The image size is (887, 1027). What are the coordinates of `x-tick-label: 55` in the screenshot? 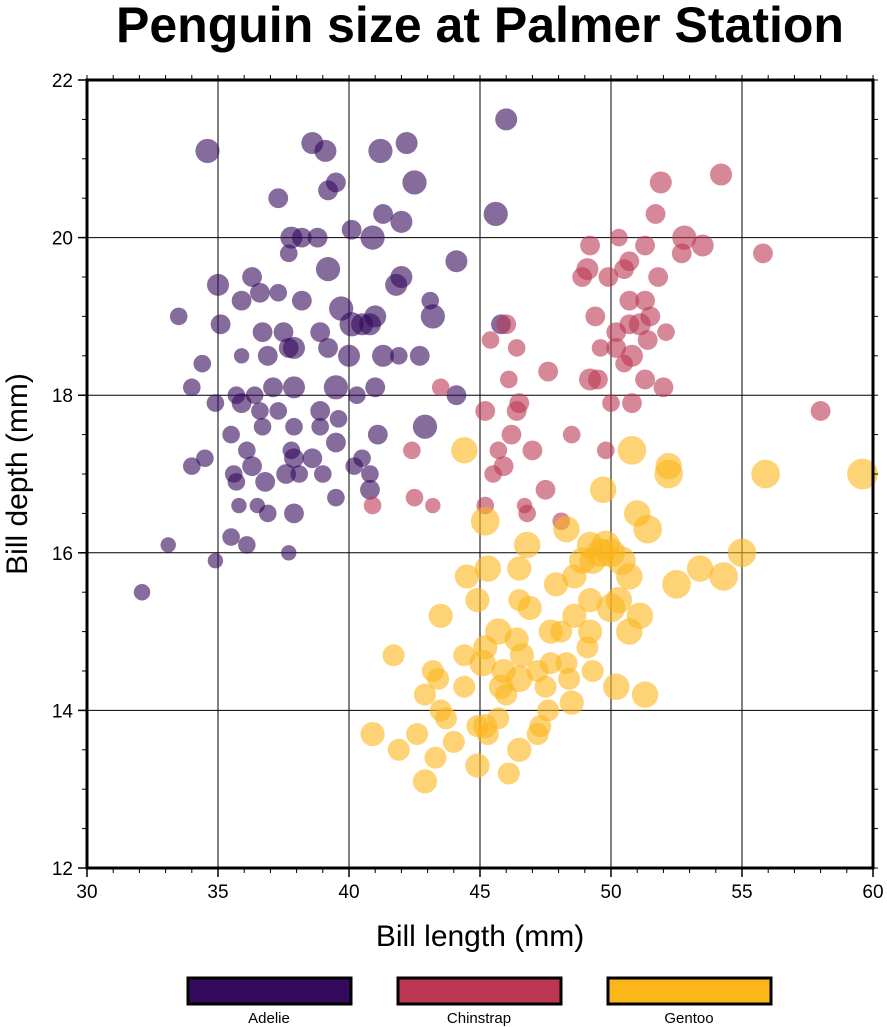 It's located at (741, 892).